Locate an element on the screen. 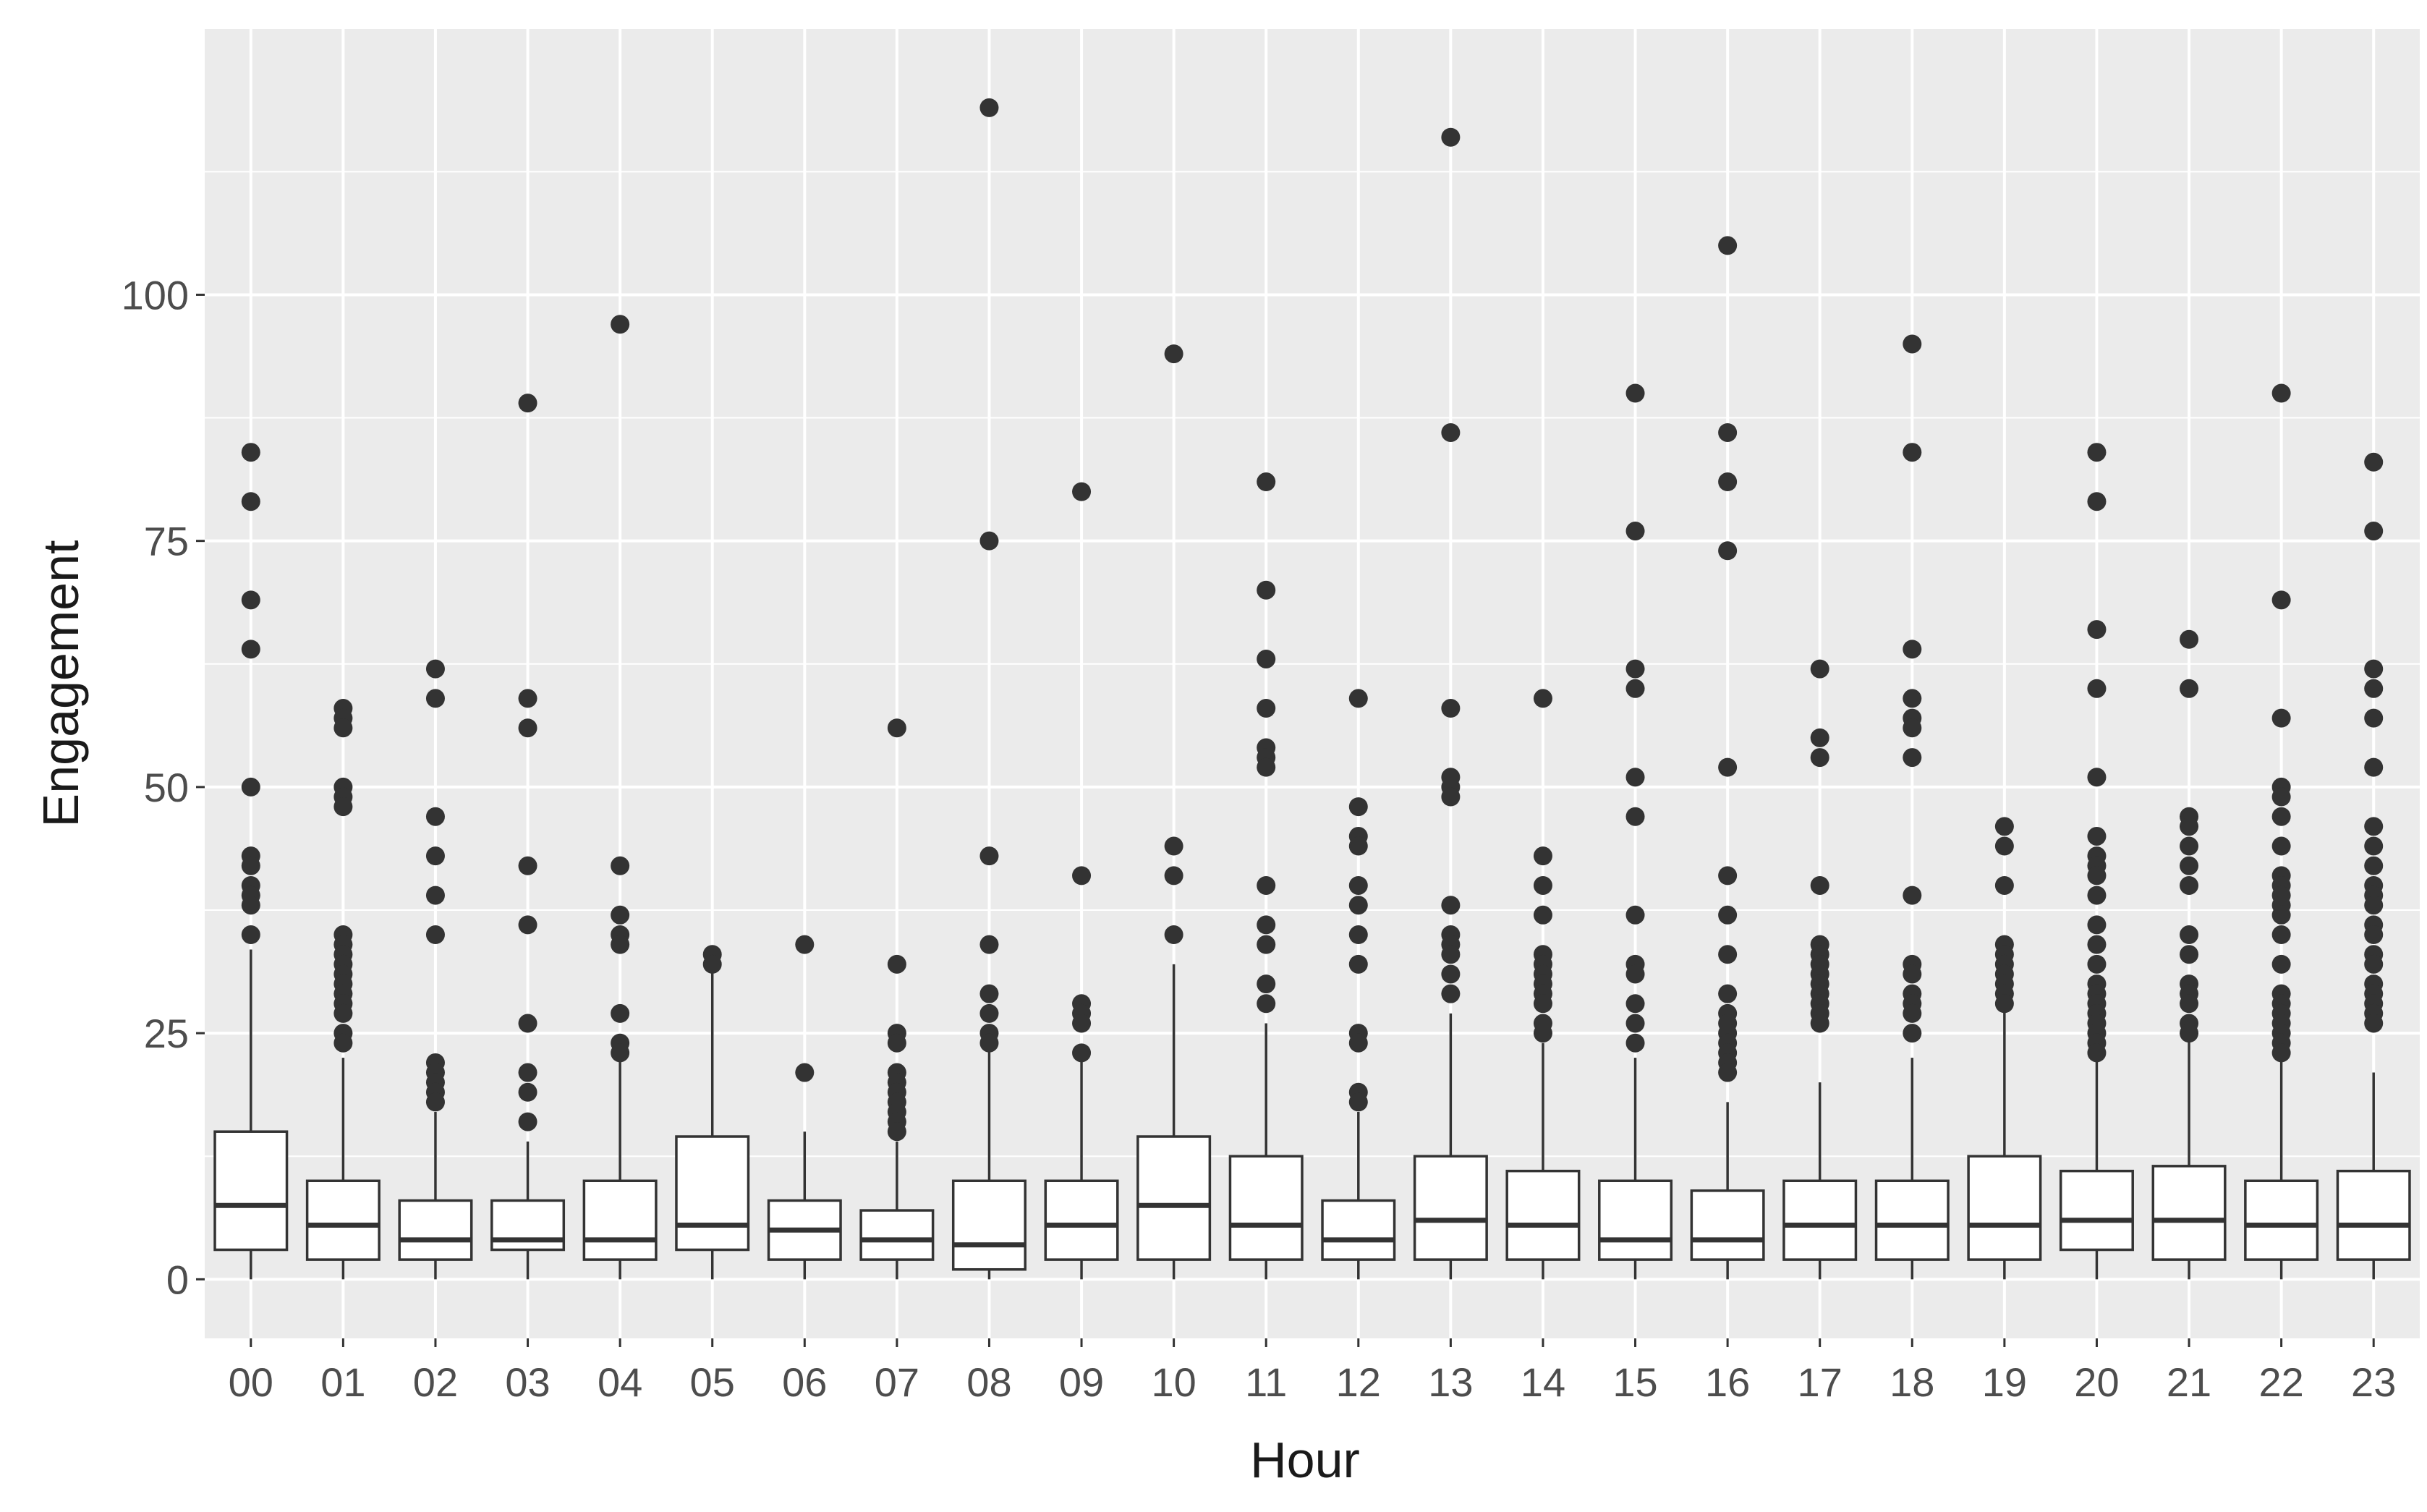 Image resolution: width=2427 pixels, height=1512 pixels. x-tick-label: 04 is located at coordinates (620, 1382).